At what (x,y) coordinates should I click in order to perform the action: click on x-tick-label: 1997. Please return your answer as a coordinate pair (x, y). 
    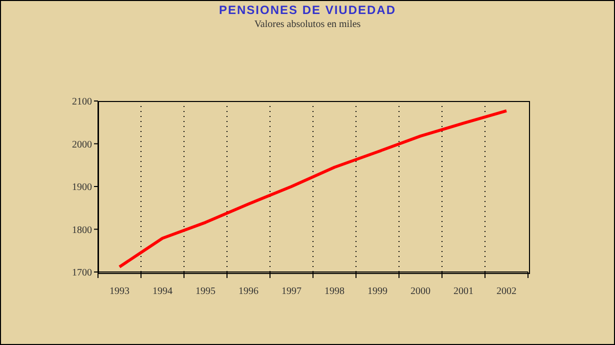
    Looking at the image, I should click on (292, 291).